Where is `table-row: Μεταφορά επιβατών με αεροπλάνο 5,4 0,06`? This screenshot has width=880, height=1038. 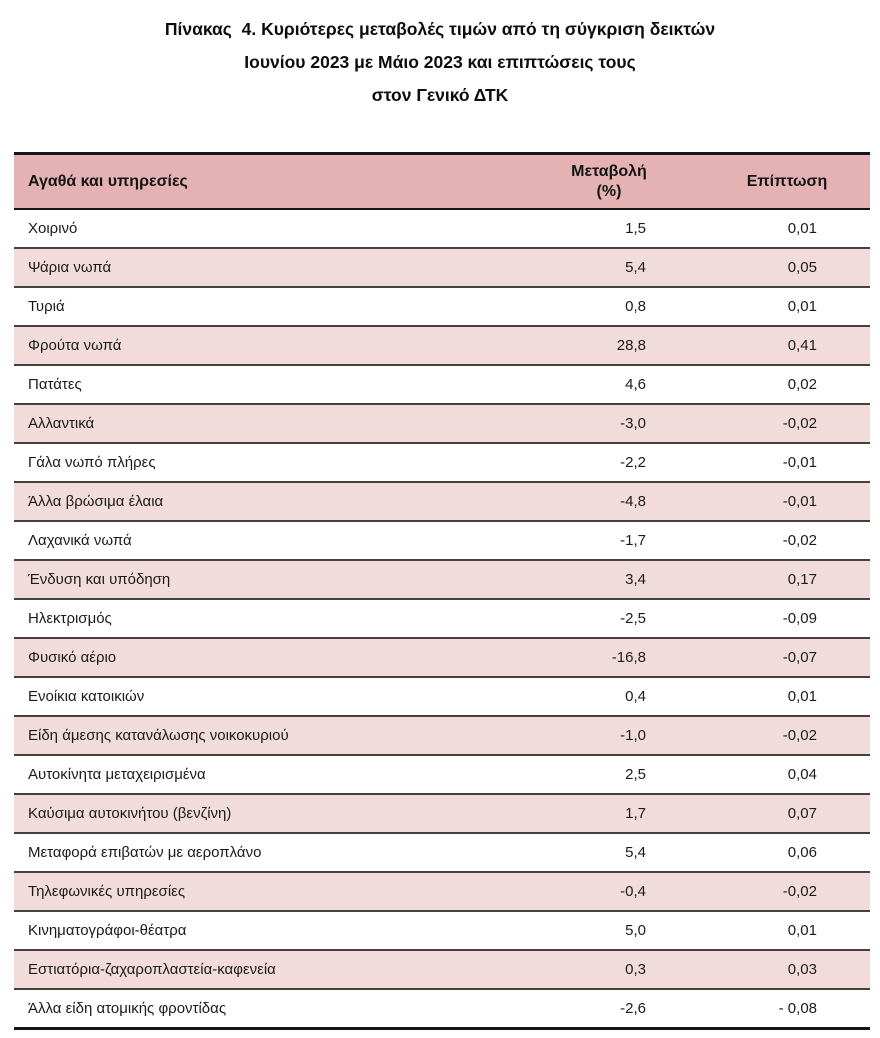 table-row: Μεταφορά επιβατών με αεροπλάνο 5,4 0,06 is located at coordinates (442, 852).